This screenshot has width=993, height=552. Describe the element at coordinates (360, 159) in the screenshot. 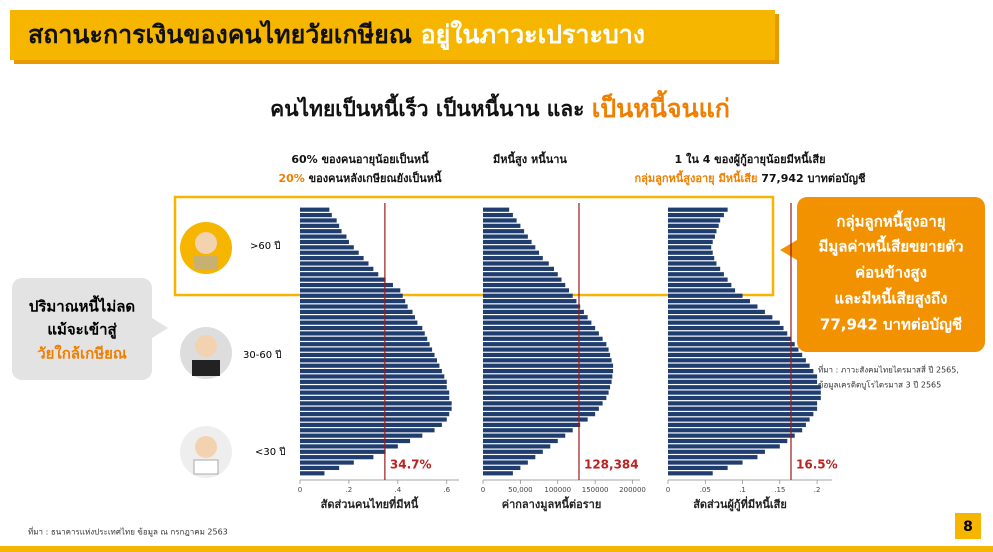

I see `header-part: 60% ของคนอายุน้อยเป็นหนี้` at that location.